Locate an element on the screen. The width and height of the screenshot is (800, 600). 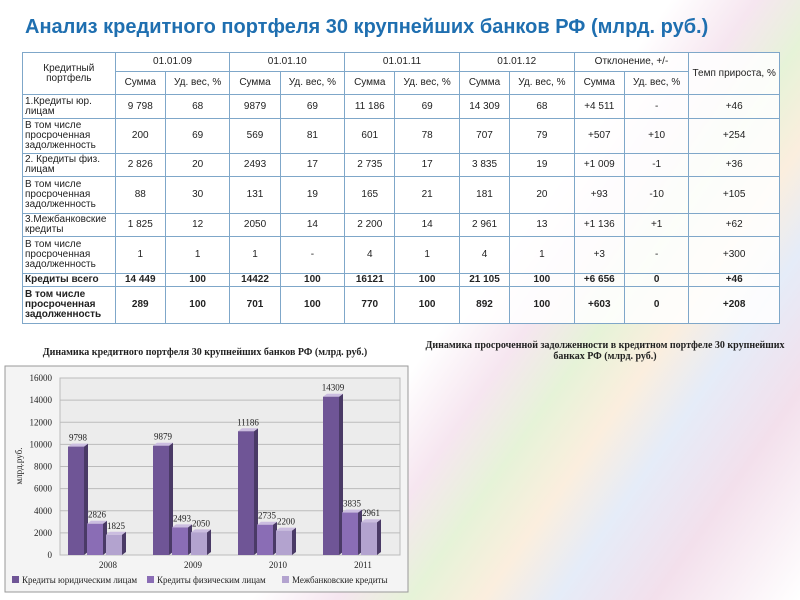
data-label: 2735 is located at coordinates (267, 516).